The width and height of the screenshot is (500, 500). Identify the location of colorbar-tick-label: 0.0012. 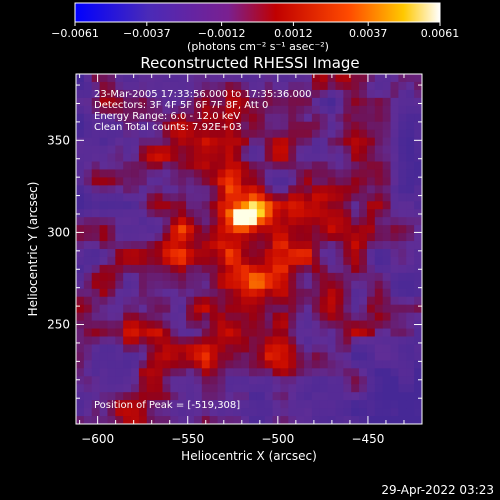
(293, 33).